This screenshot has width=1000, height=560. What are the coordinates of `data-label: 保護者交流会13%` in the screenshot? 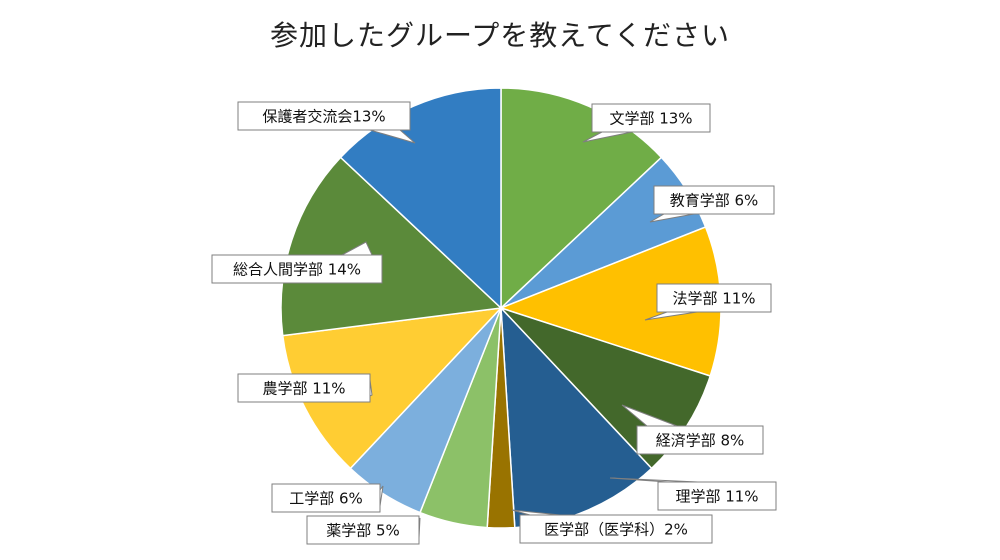 It's located at (326, 122).